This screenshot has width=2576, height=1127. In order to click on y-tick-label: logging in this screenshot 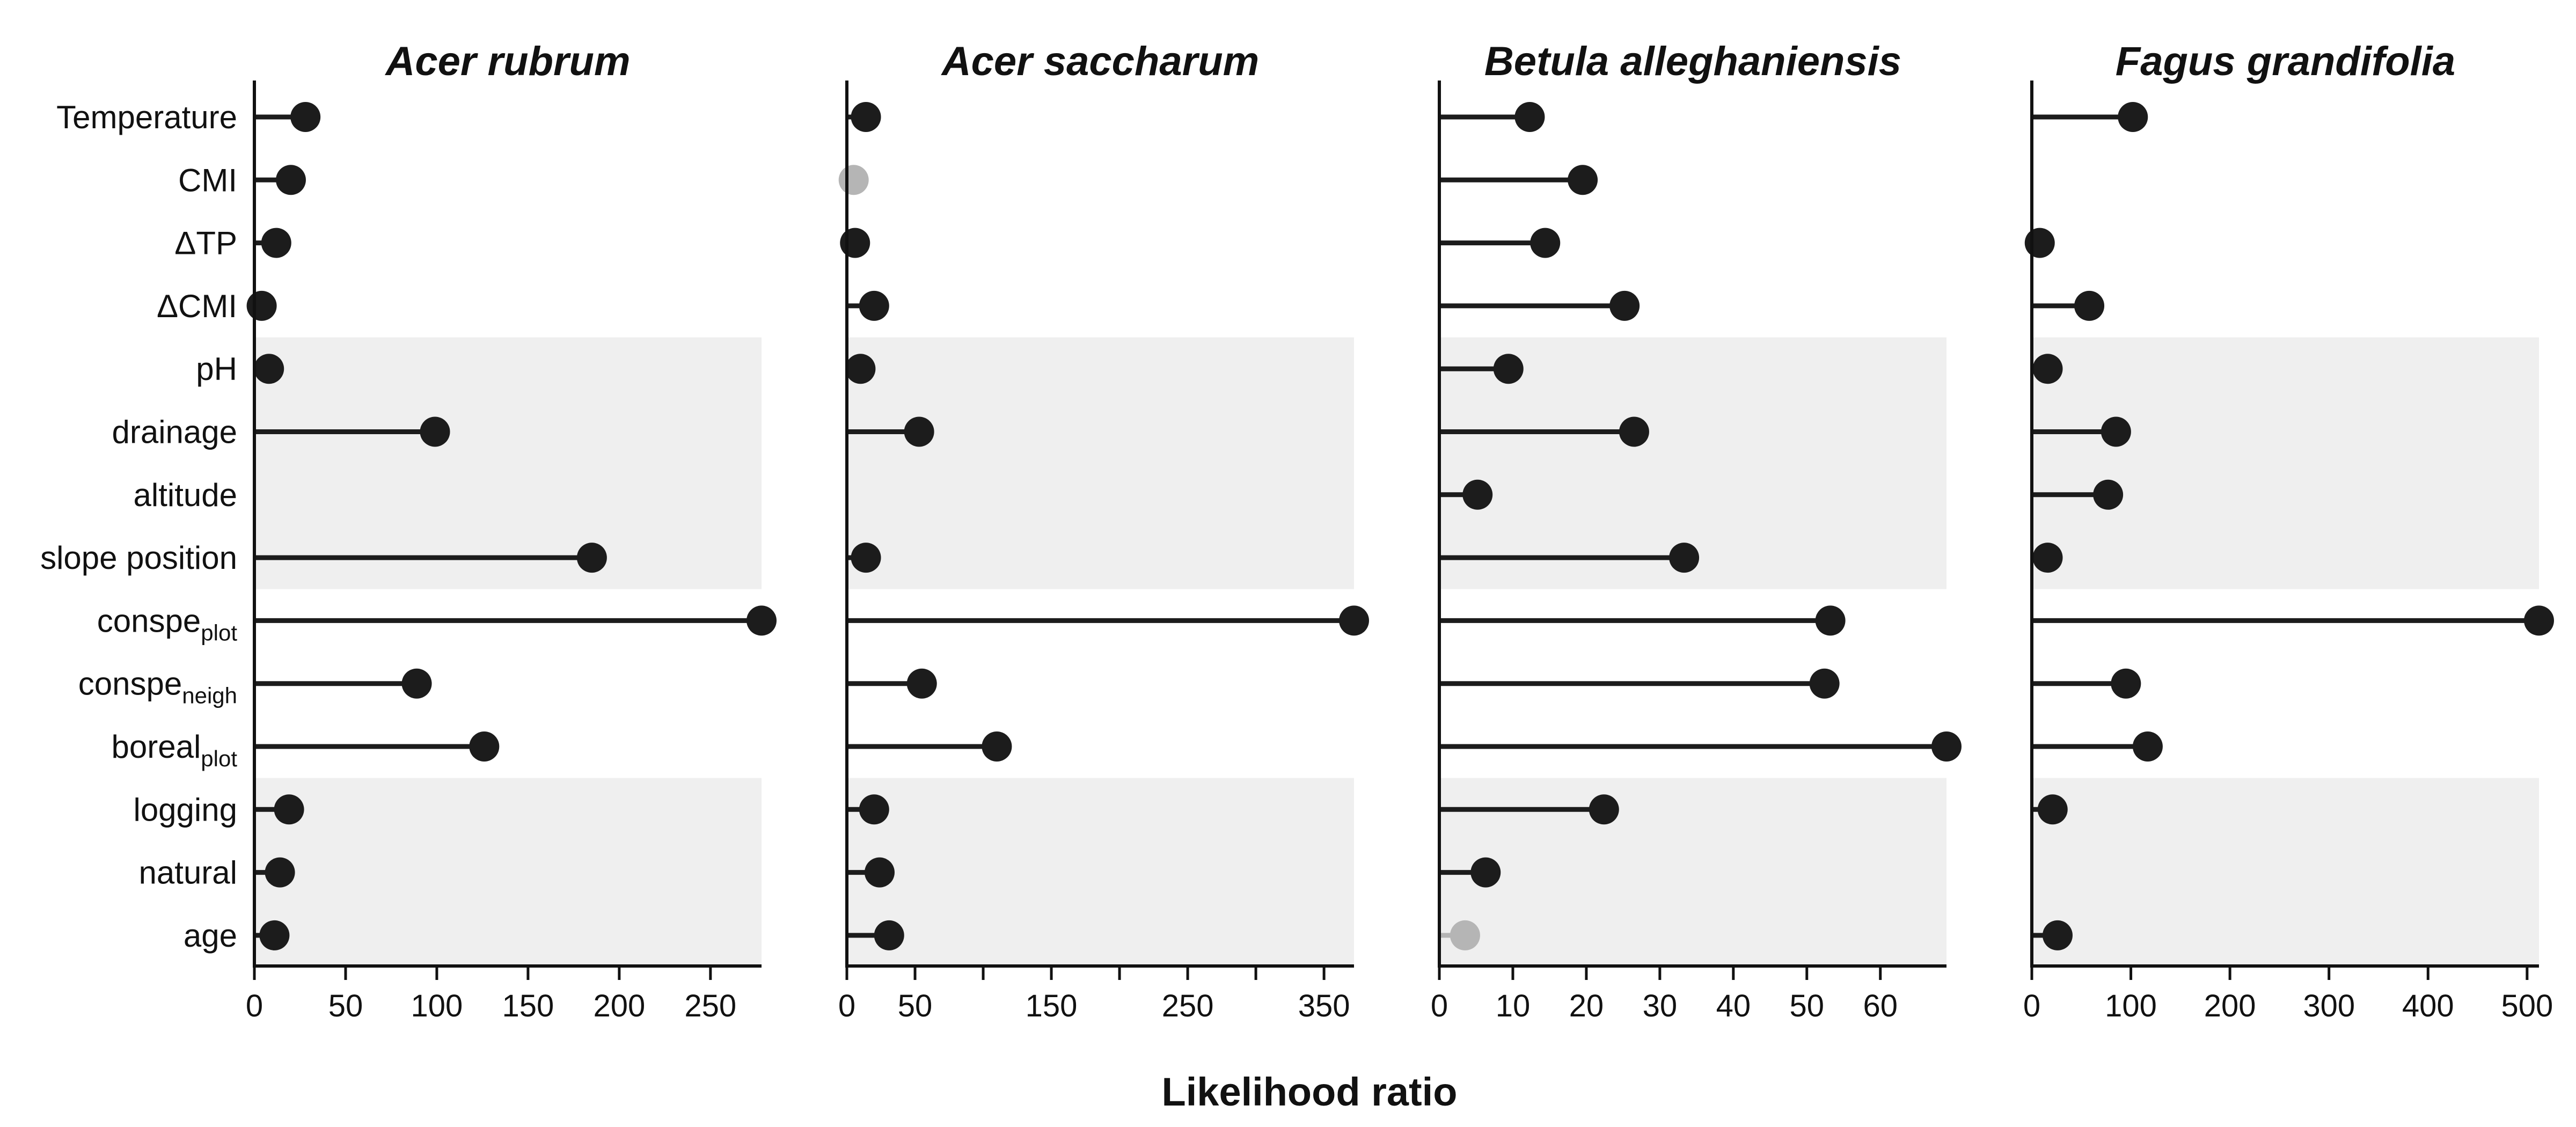, I will do `click(185, 810)`.